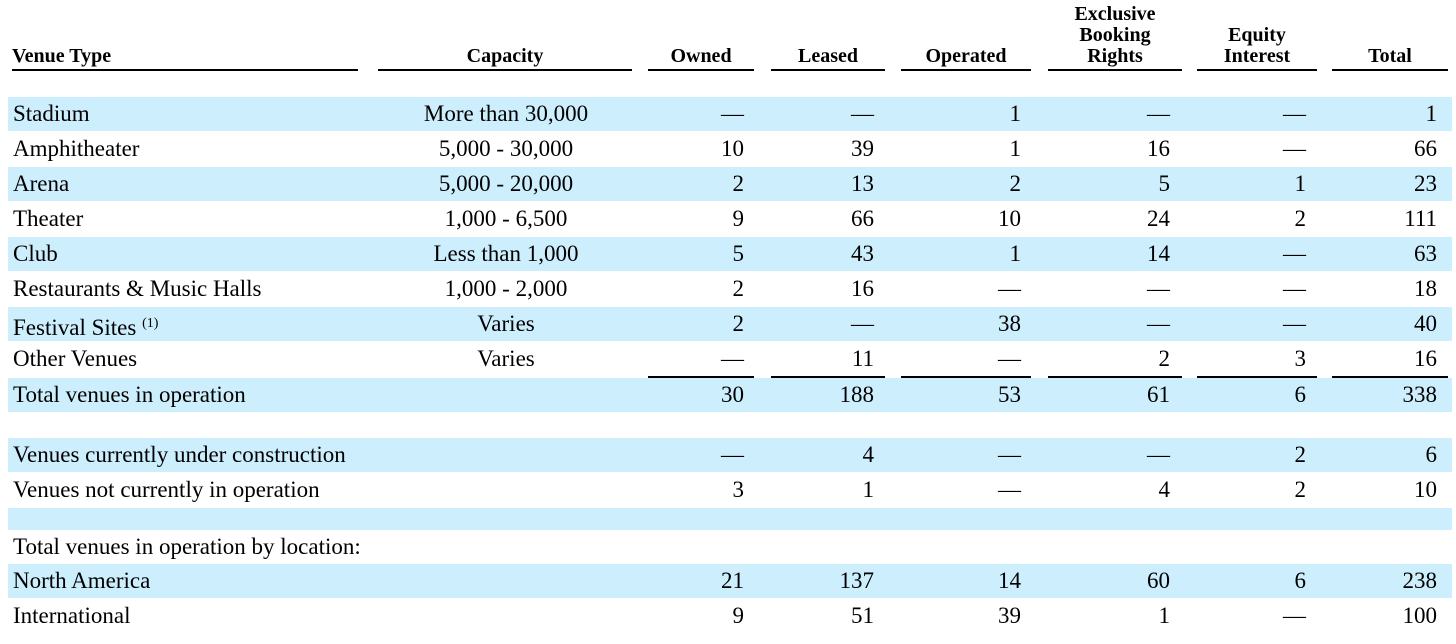  I want to click on total-cell: 40, so click(1425, 323).